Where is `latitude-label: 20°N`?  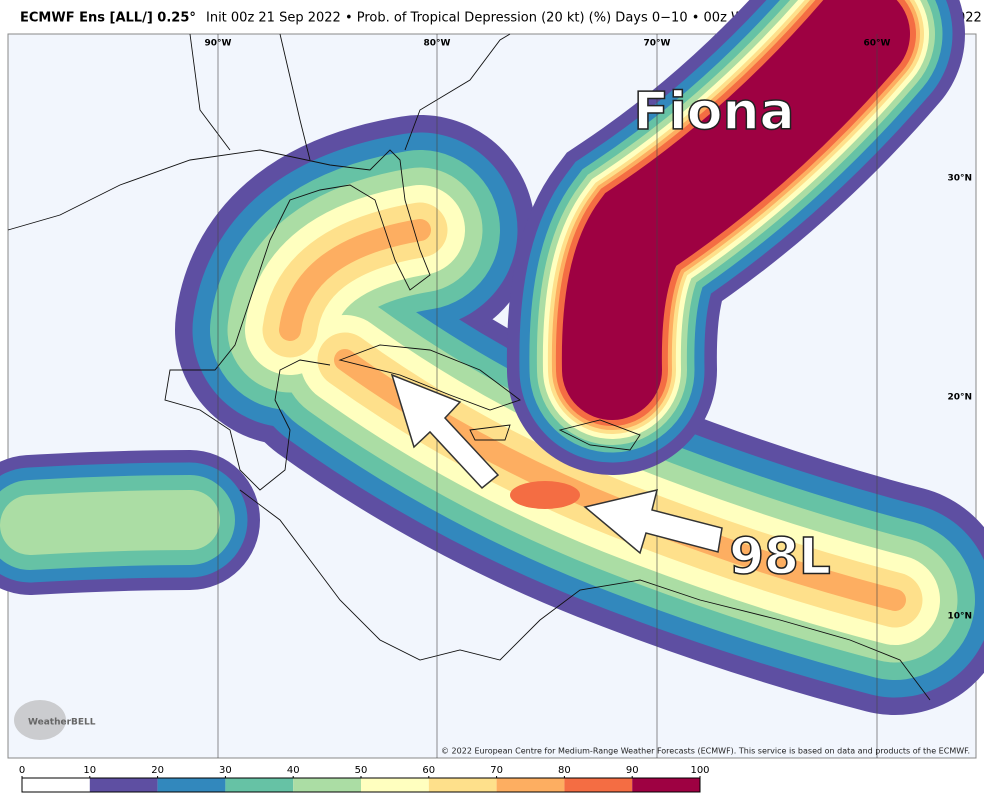 latitude-label: 20°N is located at coordinates (959, 398).